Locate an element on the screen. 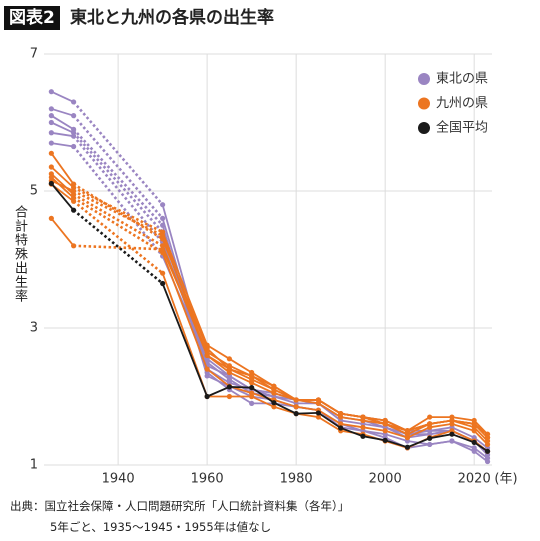  y-axis-label: 合計特殊出生率 is located at coordinates (19, 254).